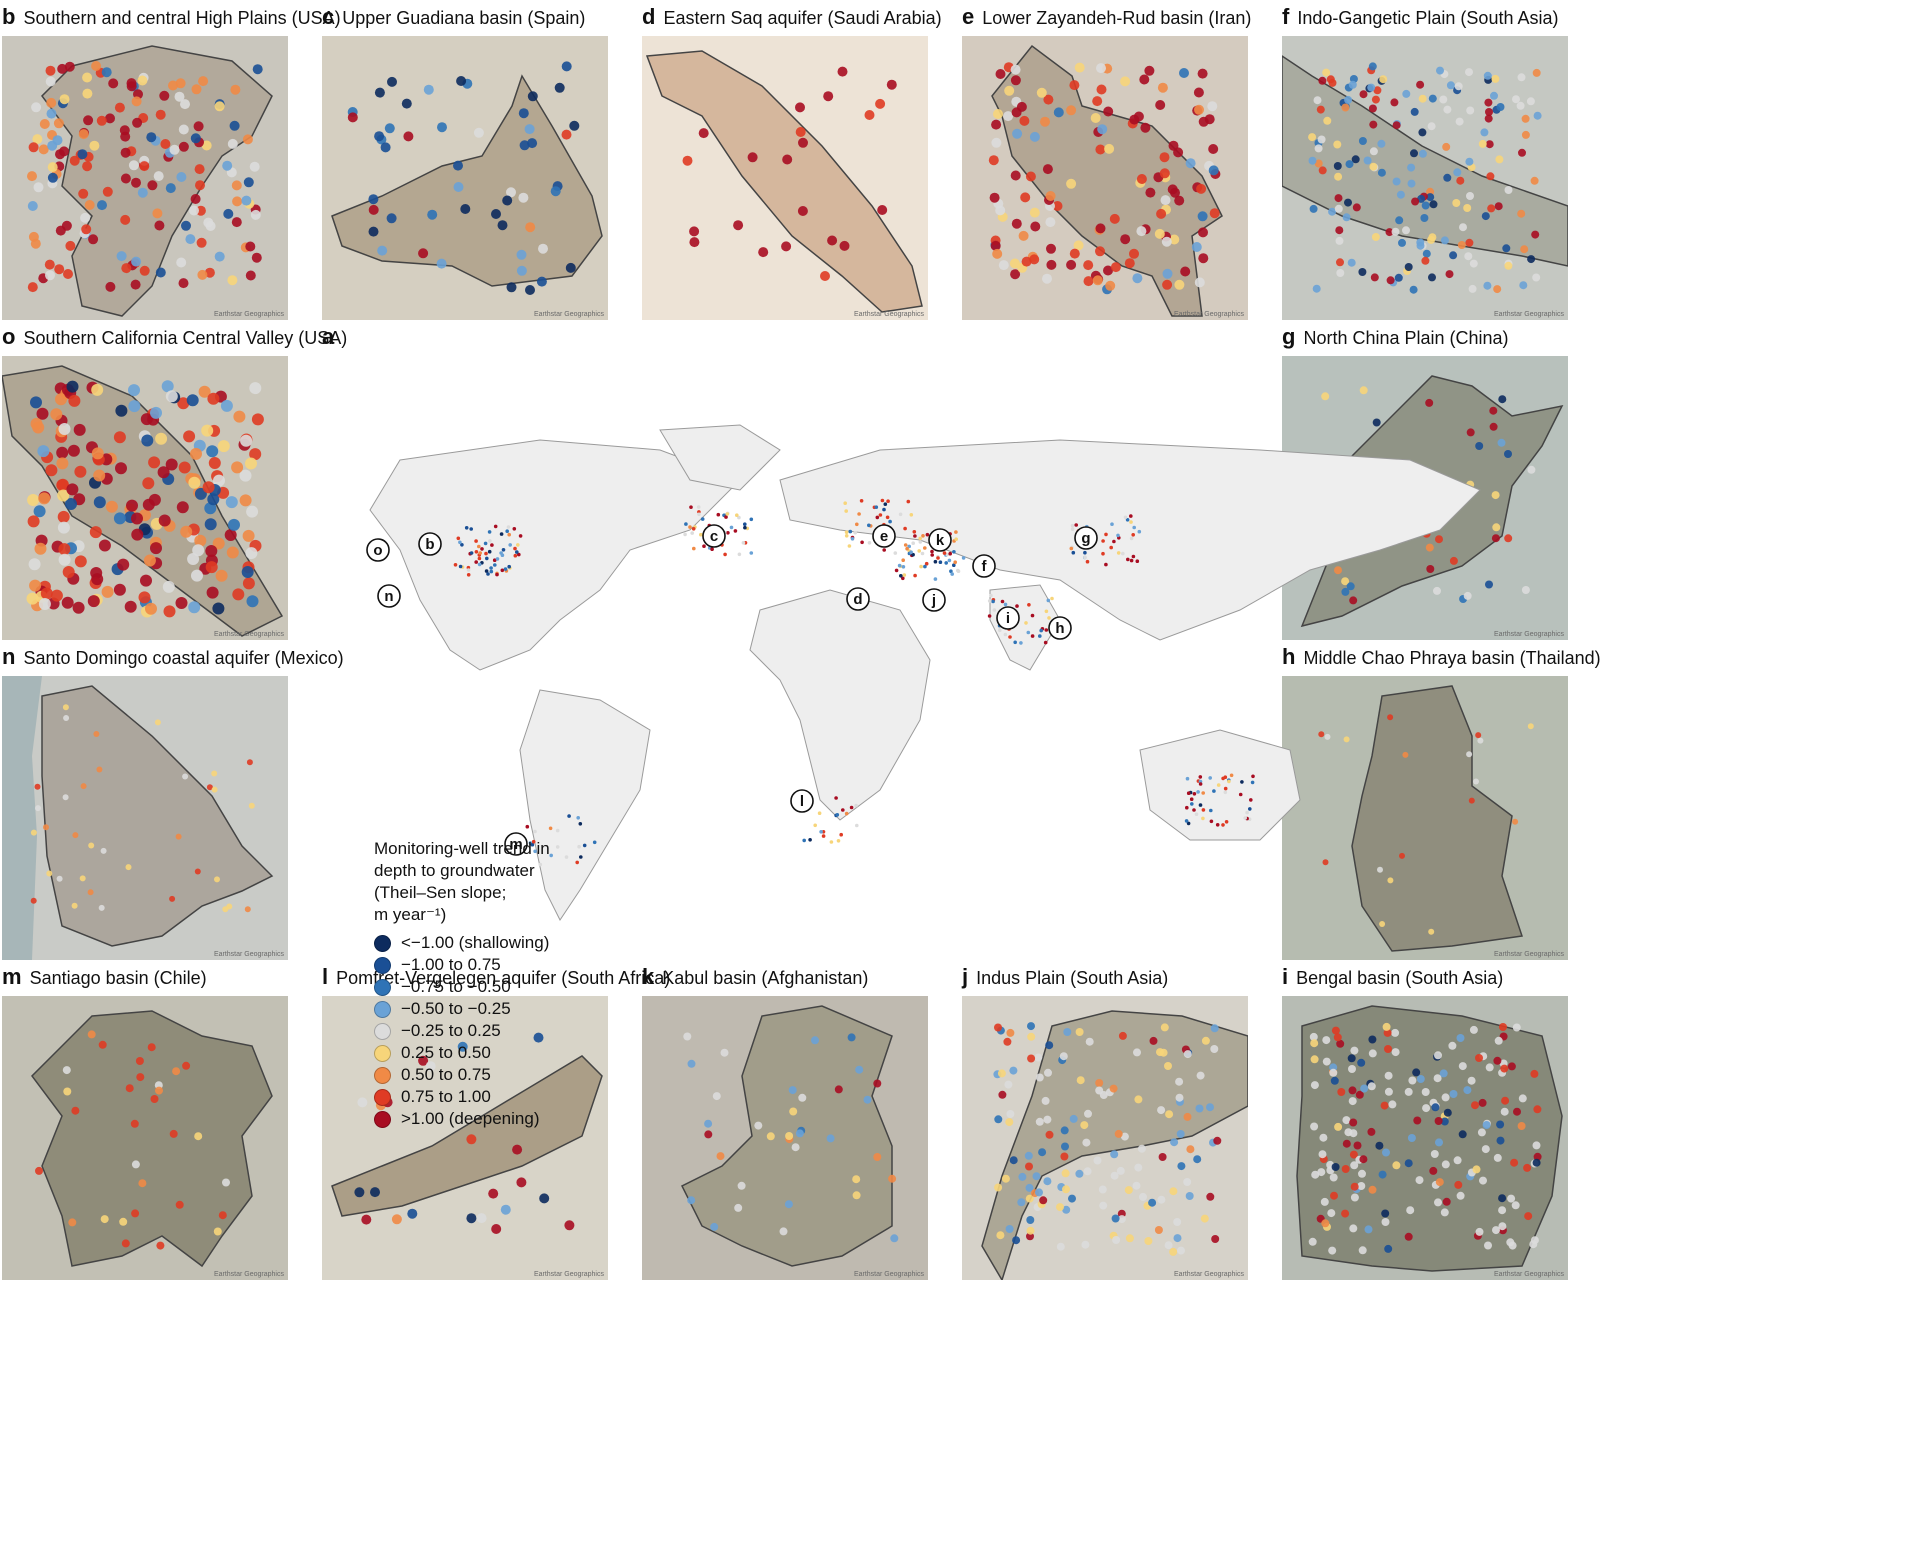 The width and height of the screenshot is (1920, 1567). I want to click on legend-item: >1.00 (deepening), so click(462, 1119).